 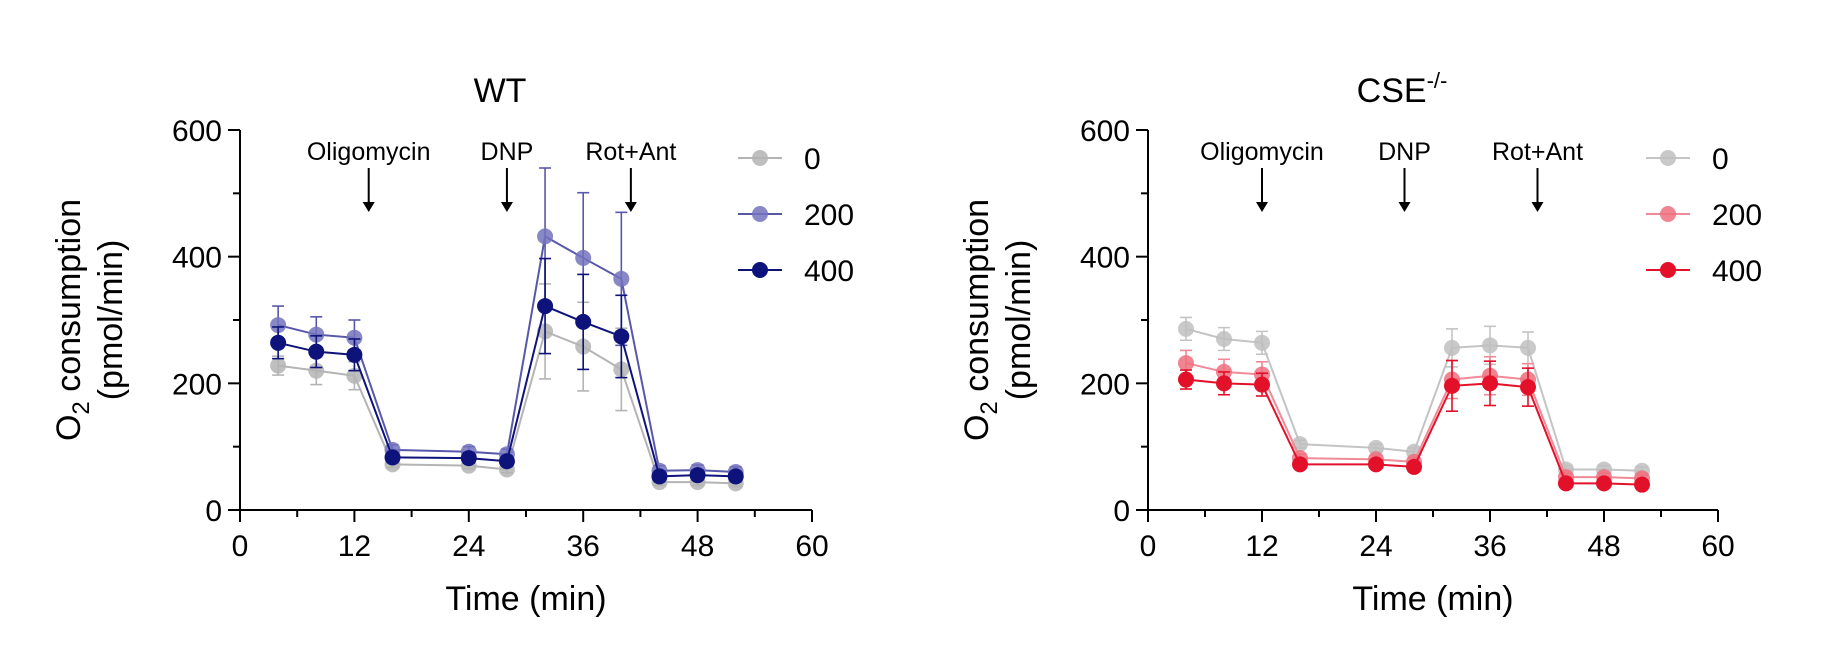 I want to click on y-tick-label: 200, so click(x=197, y=384).